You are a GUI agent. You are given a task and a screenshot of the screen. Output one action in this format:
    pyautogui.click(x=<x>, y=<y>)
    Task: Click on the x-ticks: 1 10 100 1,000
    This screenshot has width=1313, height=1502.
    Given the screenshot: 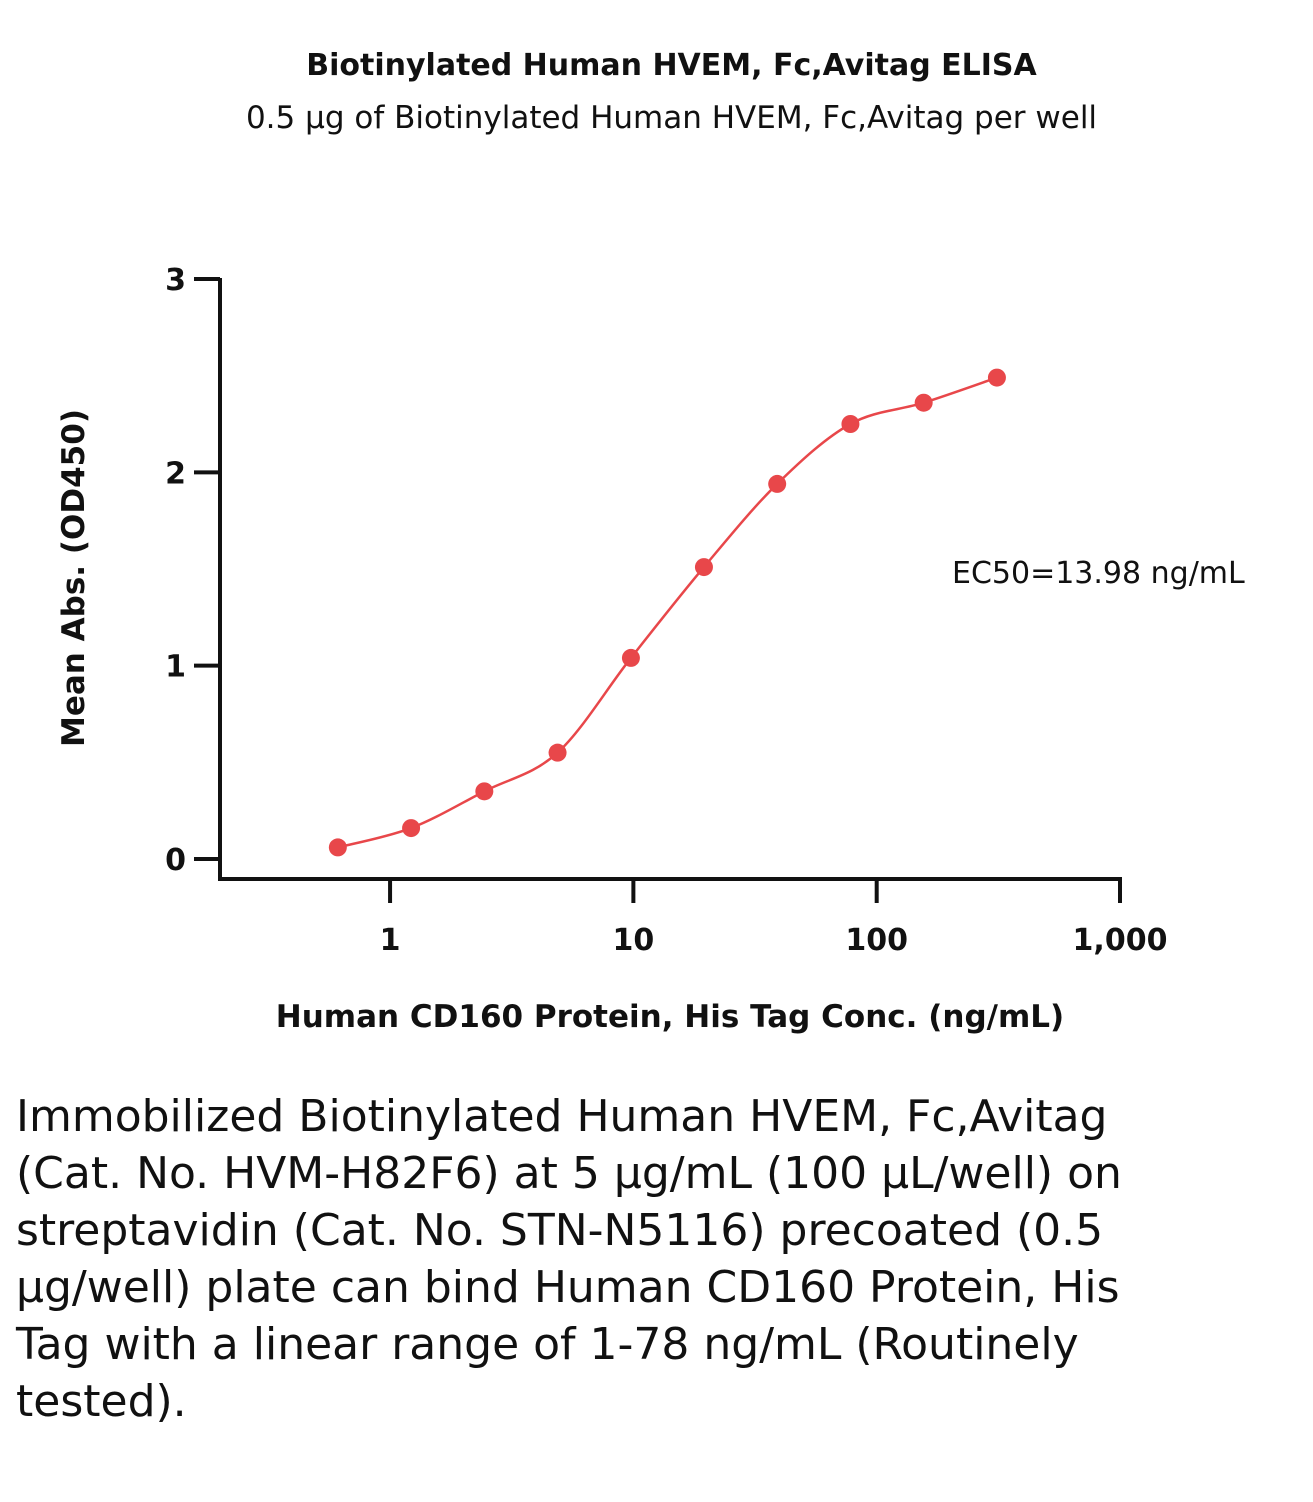 What is the action you would take?
    pyautogui.click(x=774, y=918)
    